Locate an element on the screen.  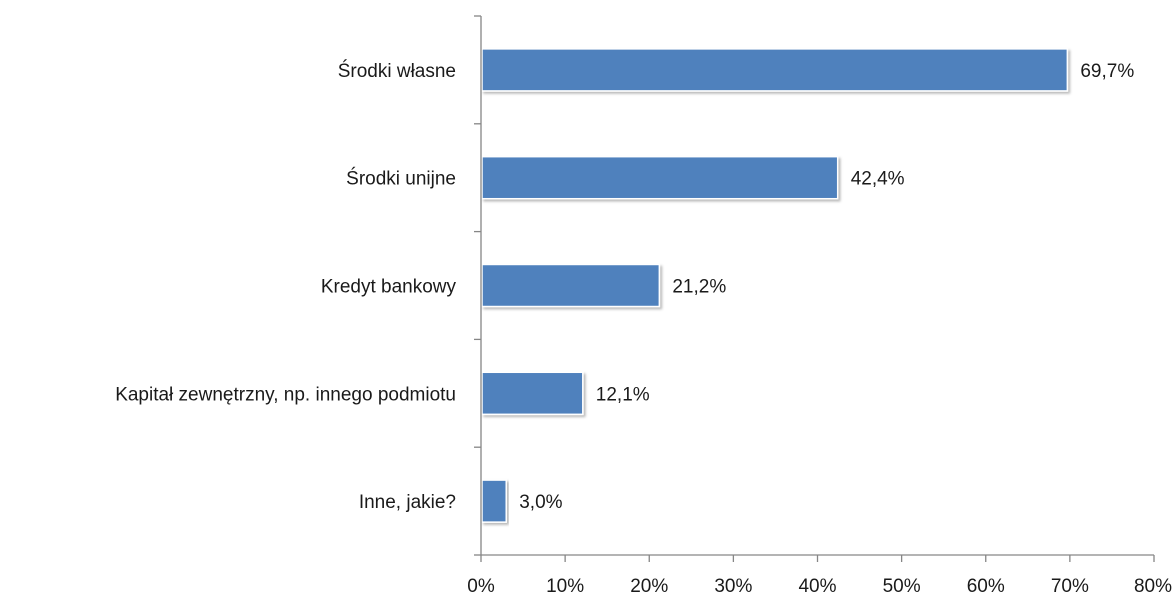
value-label-2: 21,2% is located at coordinates (699, 287).